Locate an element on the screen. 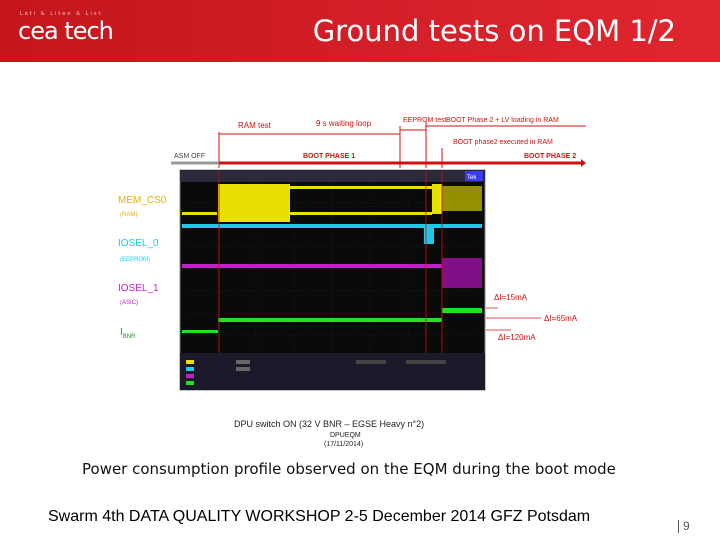 Image resolution: width=720 pixels, height=540 pixels. annotation-asm-off: ASM OFF is located at coordinates (189, 156).